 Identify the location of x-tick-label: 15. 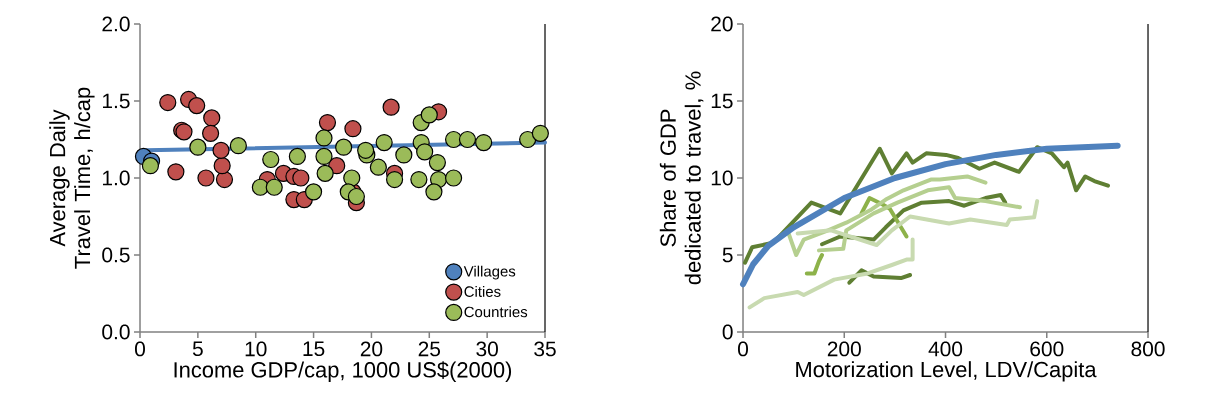
(314, 349).